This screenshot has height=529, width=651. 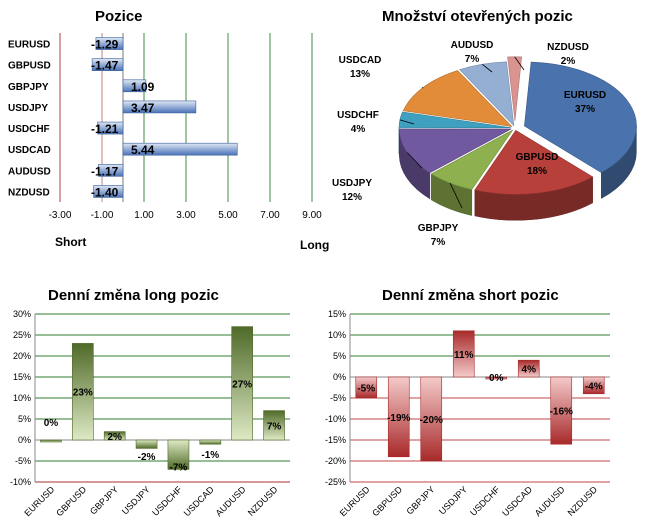 I want to click on y-tick-label: 30%, so click(x=22, y=314).